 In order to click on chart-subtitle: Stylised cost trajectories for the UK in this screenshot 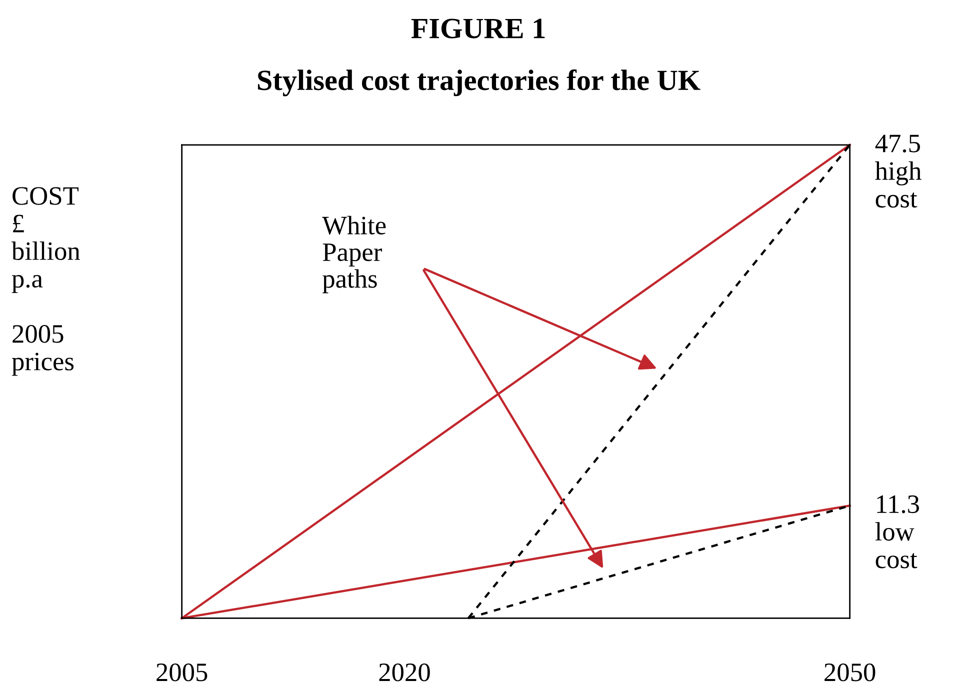, I will do `click(479, 82)`.